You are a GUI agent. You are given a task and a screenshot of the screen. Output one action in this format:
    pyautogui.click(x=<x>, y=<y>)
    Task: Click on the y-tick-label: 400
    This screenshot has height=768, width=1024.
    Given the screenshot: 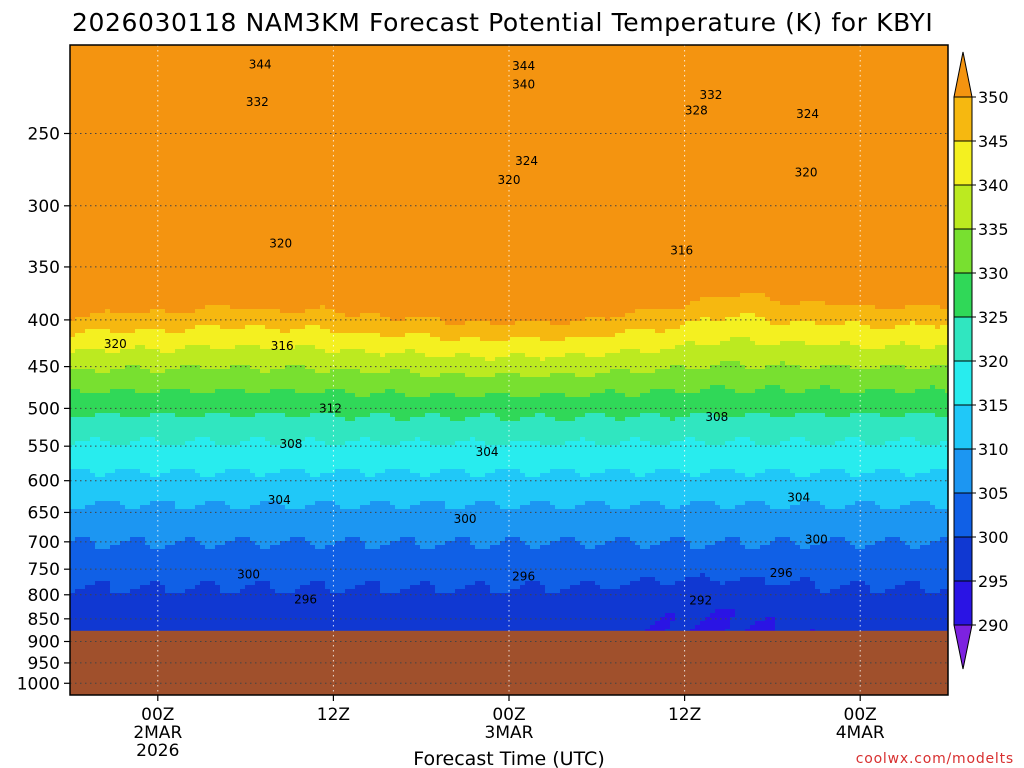 What is the action you would take?
    pyautogui.click(x=44, y=321)
    